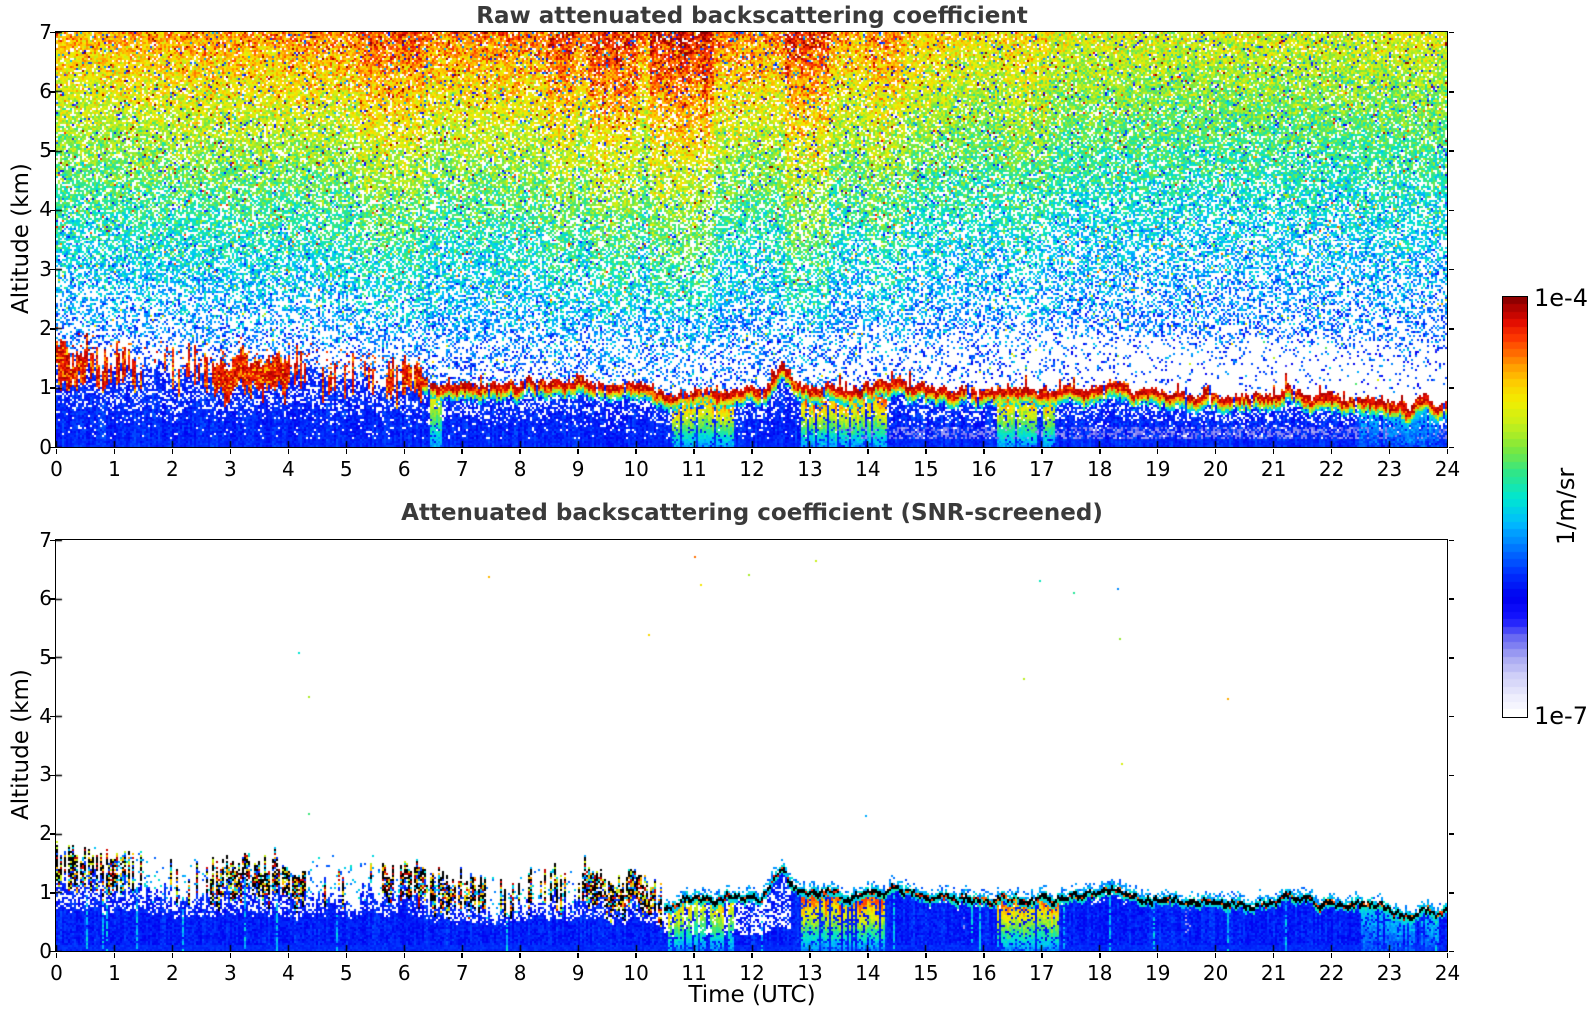 Image resolution: width=1595 pixels, height=1020 pixels. I want to click on x-tick-label: 9, so click(578, 468).